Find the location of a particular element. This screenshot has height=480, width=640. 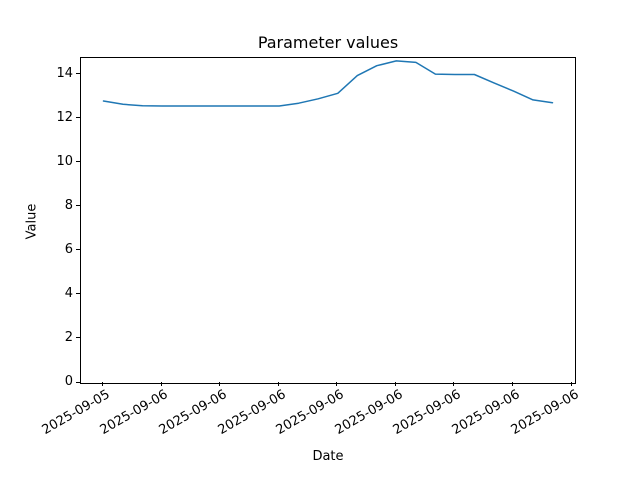

y-tick-label: 0 is located at coordinates (68, 381).